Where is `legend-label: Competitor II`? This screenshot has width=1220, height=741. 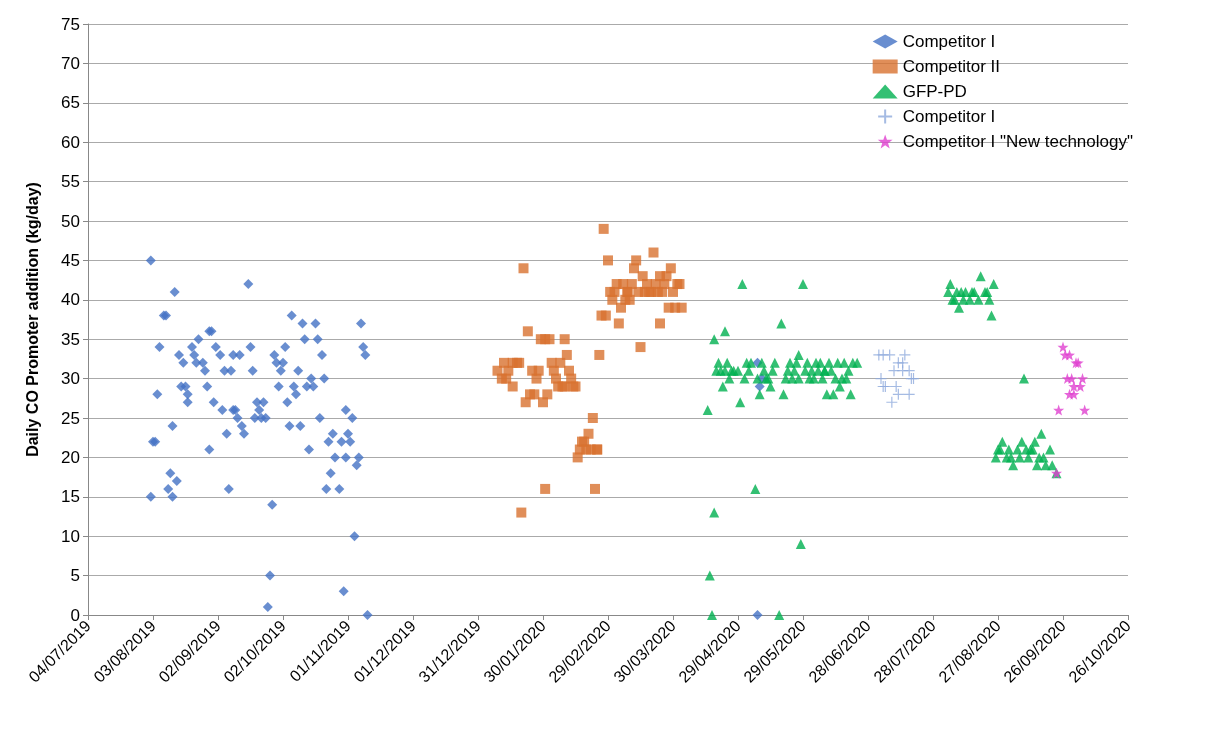
legend-label: Competitor II is located at coordinates (951, 66).